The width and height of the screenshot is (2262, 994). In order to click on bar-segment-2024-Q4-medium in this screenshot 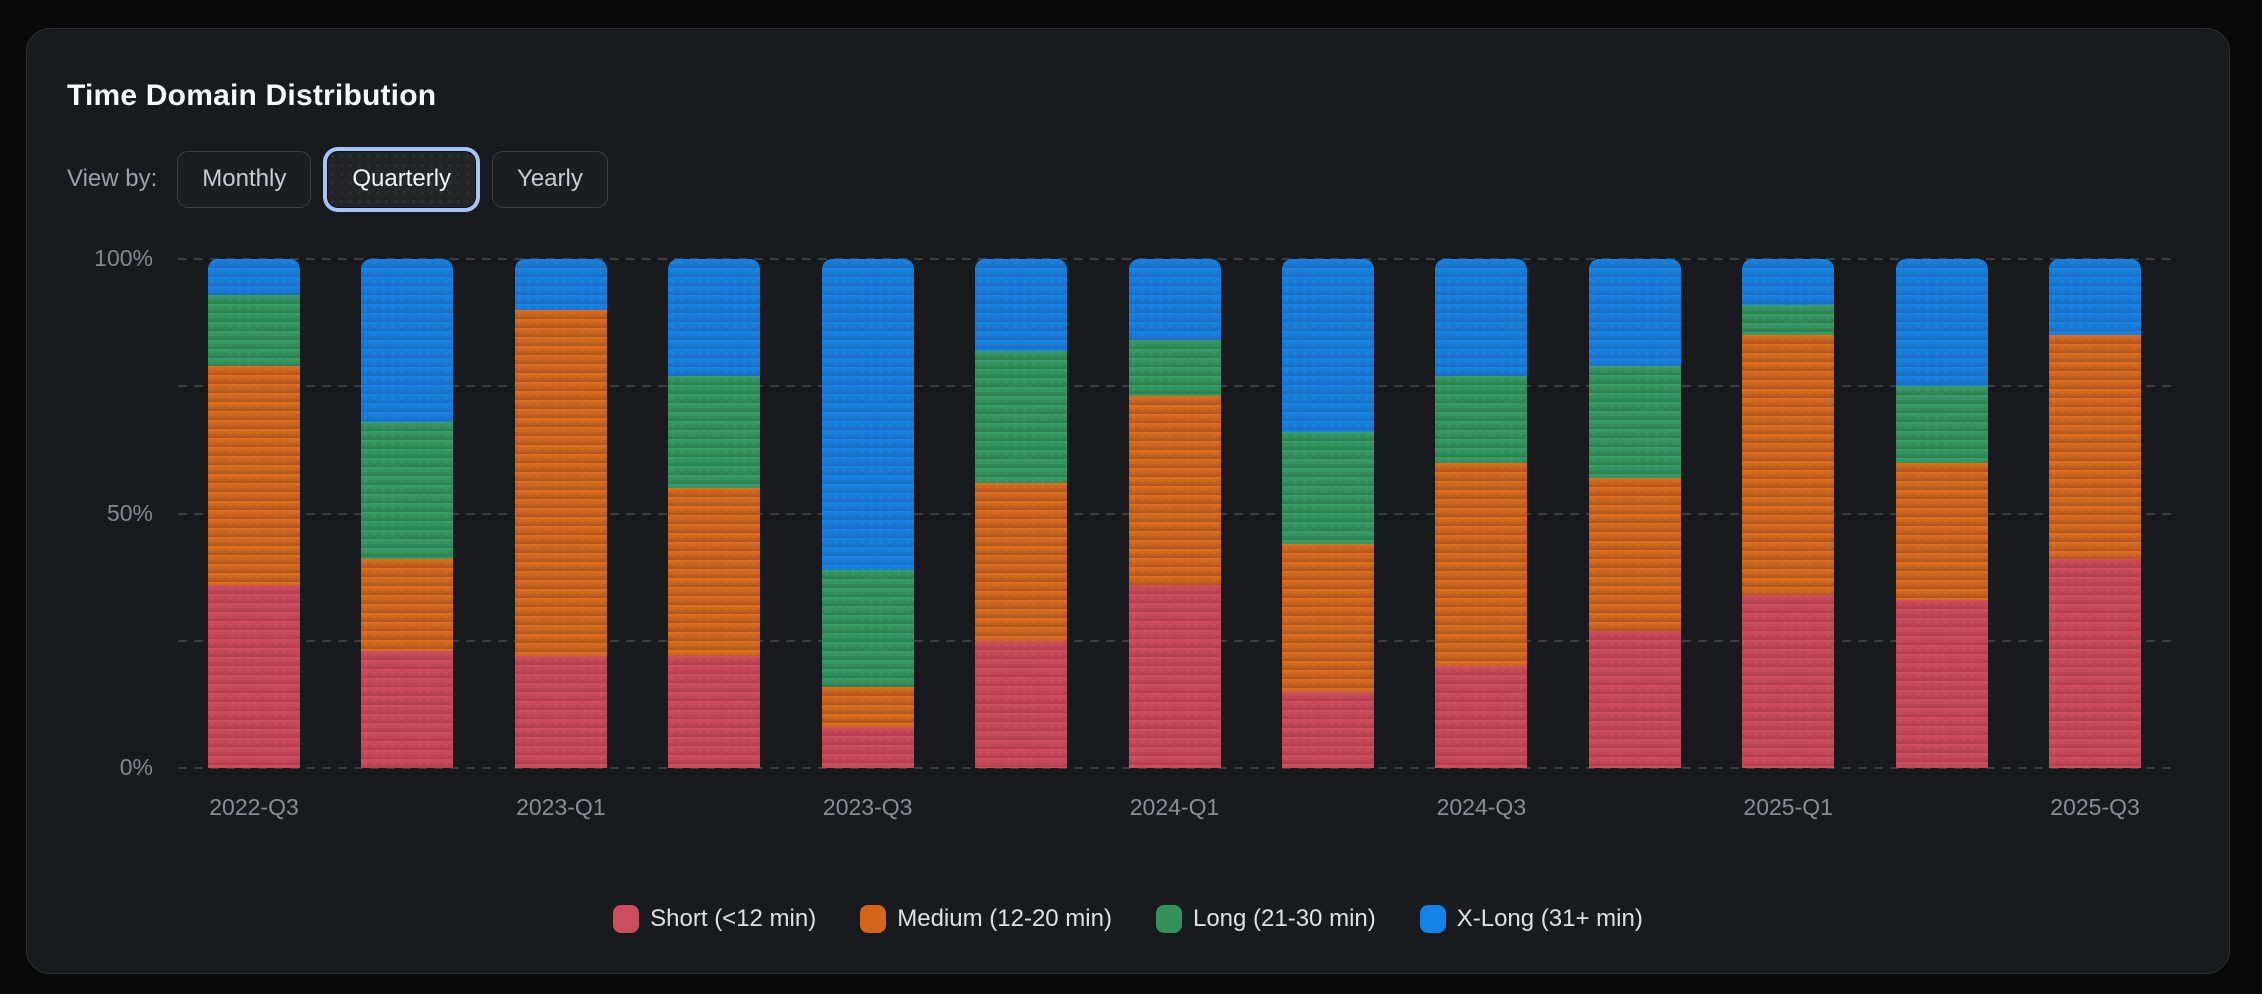, I will do `click(1634, 554)`.